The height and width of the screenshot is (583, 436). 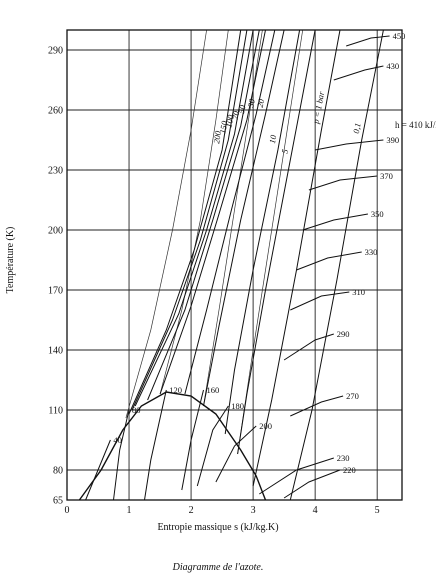 I want to click on saturation-curve, so click(x=172, y=446).